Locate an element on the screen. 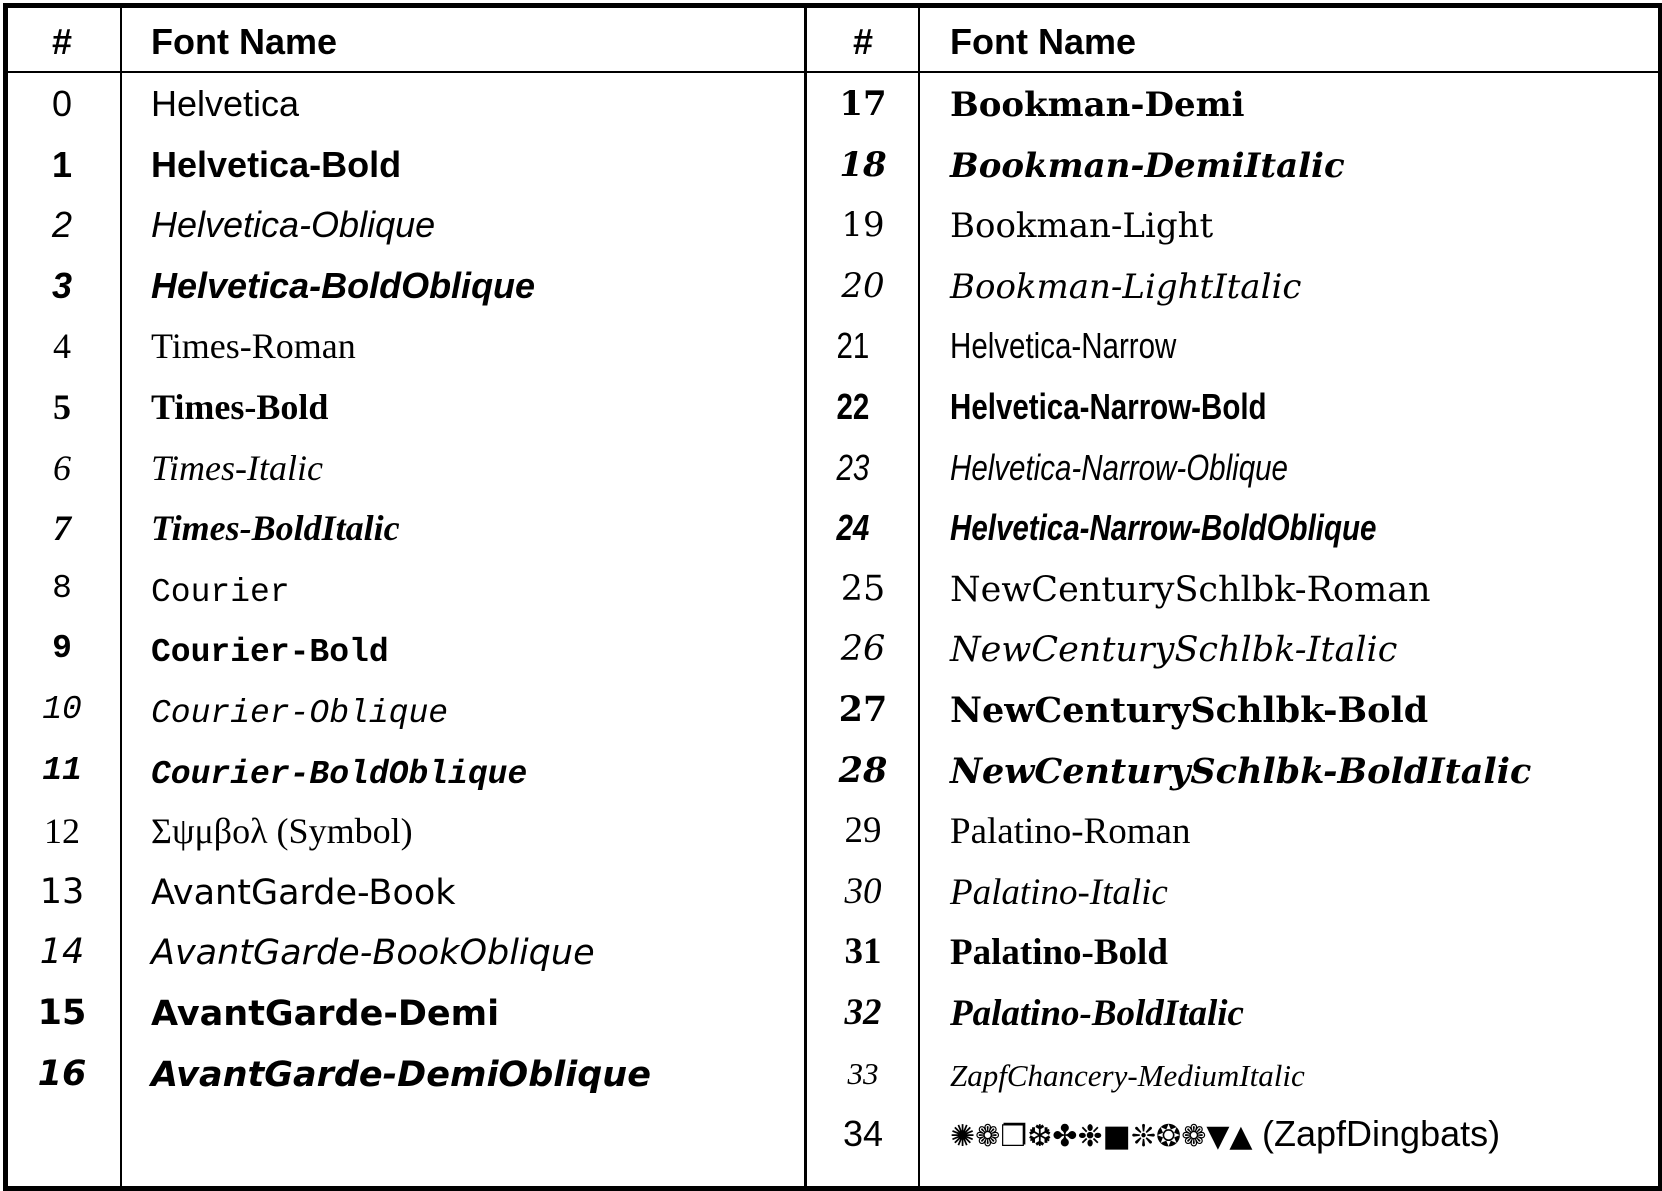  right-font-number: 20 is located at coordinates (863, 285).